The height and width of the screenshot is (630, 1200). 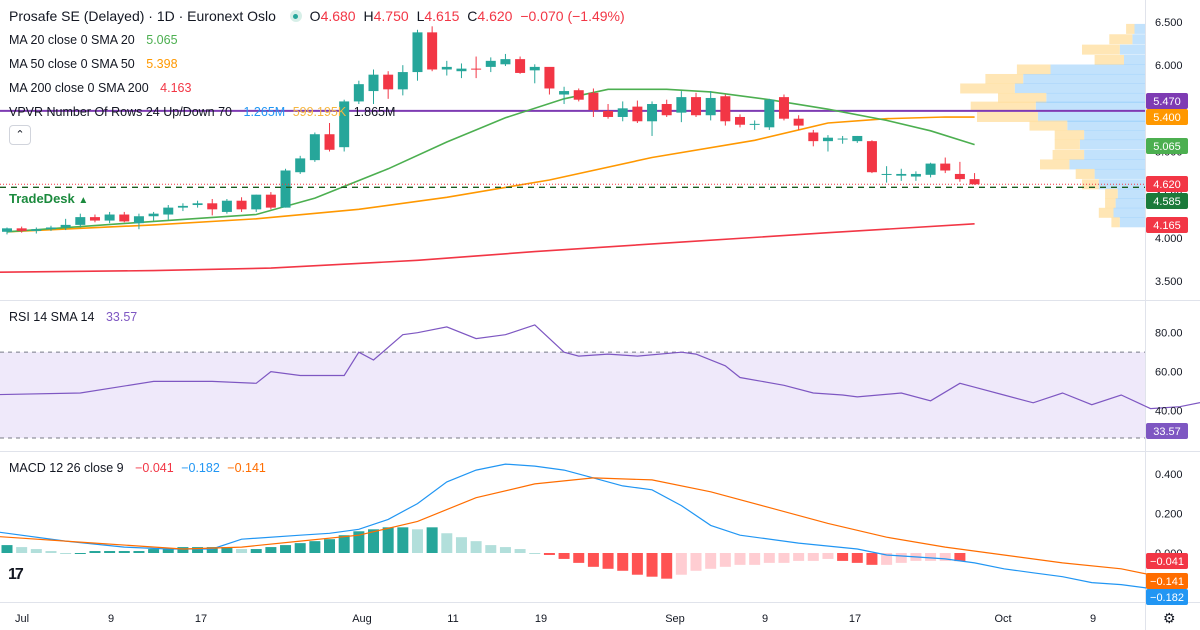 I want to click on legend-ma200: MA 200 close 0 SMA 200 4.163, so click(x=102, y=88).